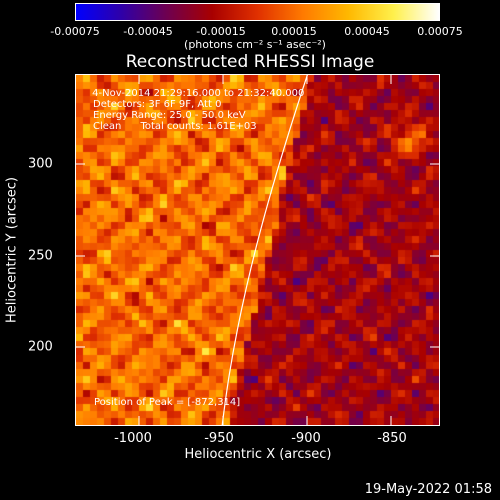 This screenshot has width=500, height=500. What do you see at coordinates (294, 31) in the screenshot?
I see `colorbar-tick-label: 0.00015` at bounding box center [294, 31].